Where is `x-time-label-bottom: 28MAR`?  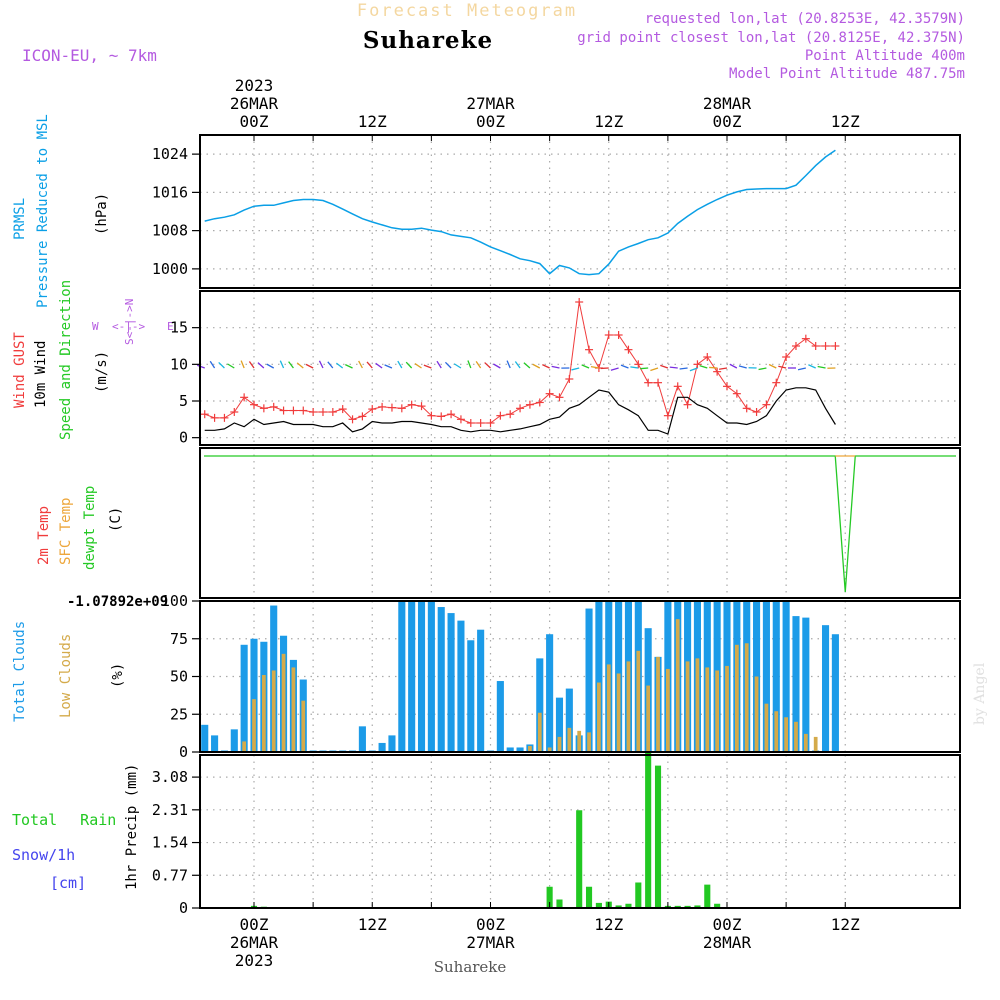 x-time-label-bottom: 28MAR is located at coordinates (727, 942).